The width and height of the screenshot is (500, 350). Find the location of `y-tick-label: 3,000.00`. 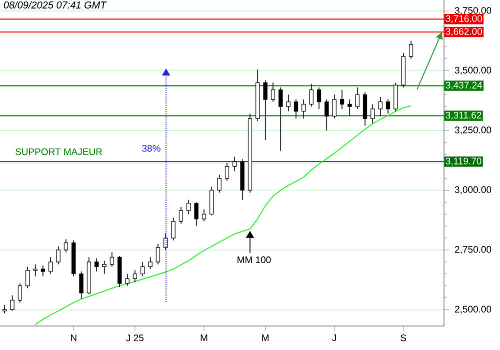

y-tick-label: 3,000.00 is located at coordinates (473, 190).